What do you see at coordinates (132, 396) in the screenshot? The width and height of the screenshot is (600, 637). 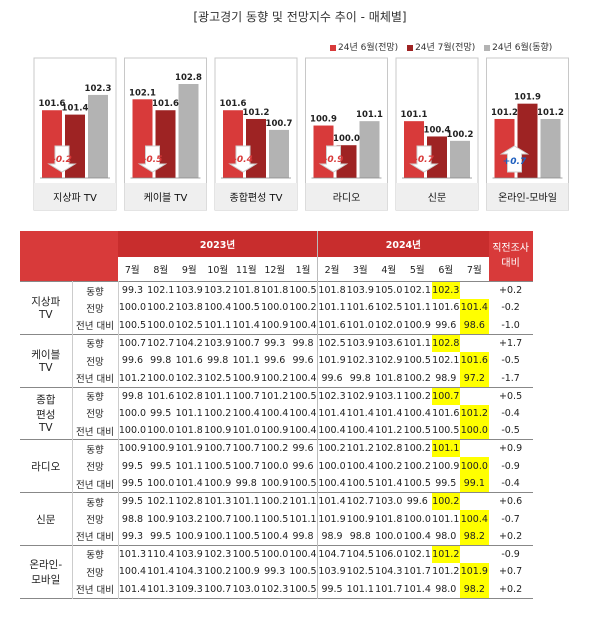 I see `value-cell: 99.8` at bounding box center [132, 396].